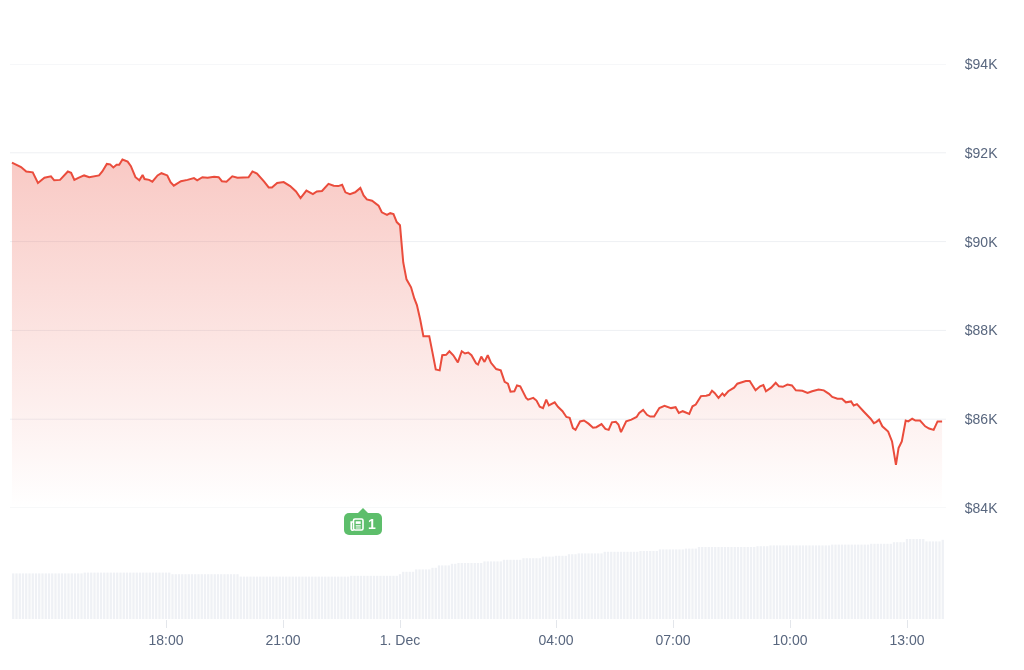 This screenshot has width=1024, height=670. Describe the element at coordinates (283, 639) in the screenshot. I see `x-tick-label: 21:00` at that location.